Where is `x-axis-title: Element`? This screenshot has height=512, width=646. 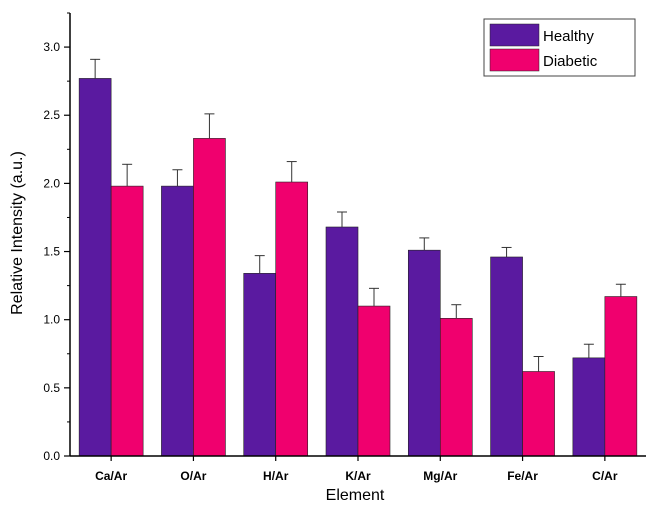 x-axis-title: Element is located at coordinates (355, 495).